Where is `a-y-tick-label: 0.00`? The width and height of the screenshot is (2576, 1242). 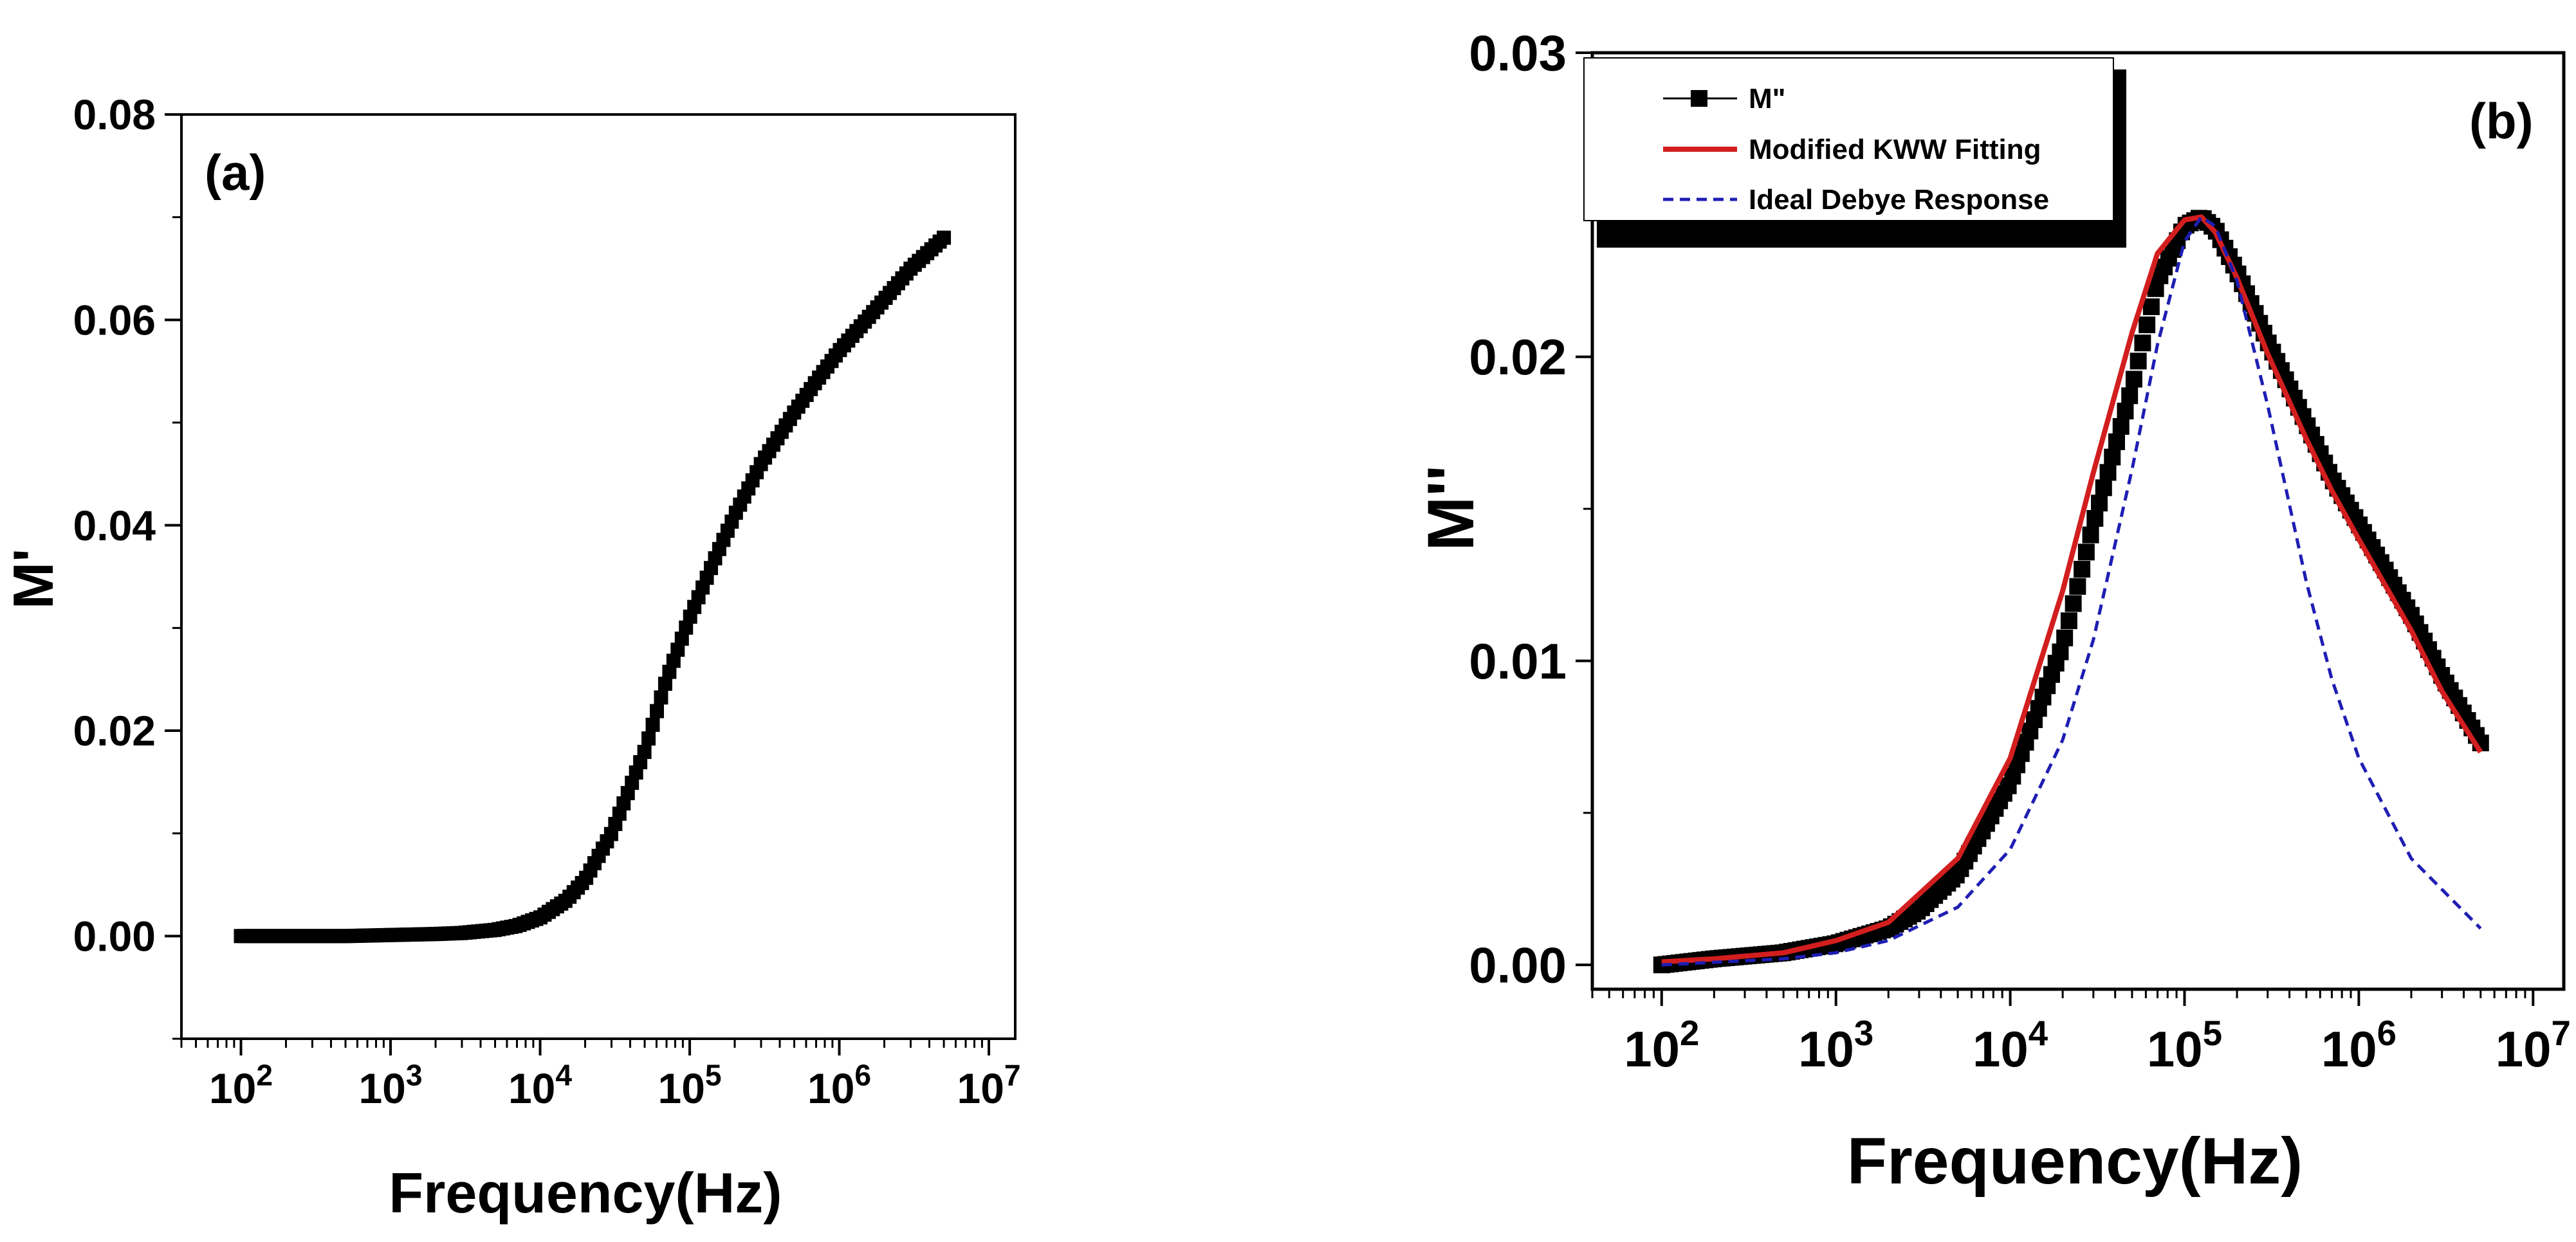
a-y-tick-label: 0.00 is located at coordinates (114, 936).